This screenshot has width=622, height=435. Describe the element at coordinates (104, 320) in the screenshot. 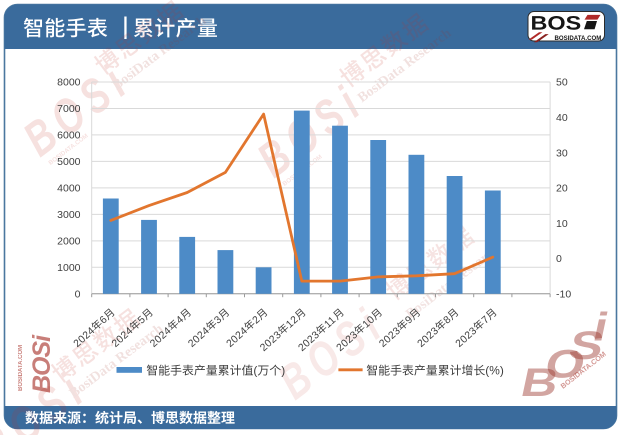

I see `svg-text: 6` at that location.